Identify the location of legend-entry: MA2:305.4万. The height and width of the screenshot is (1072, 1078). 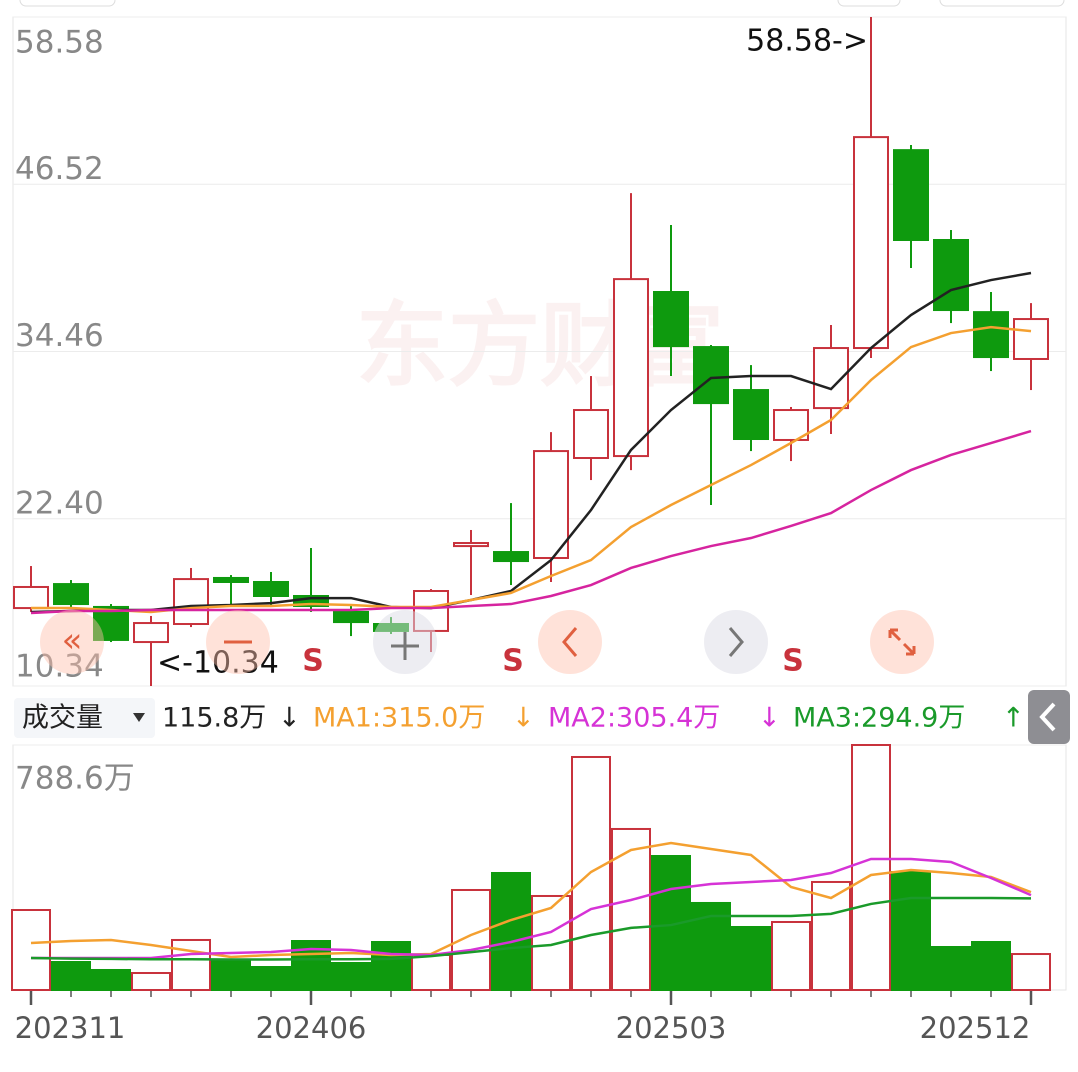
(634, 718).